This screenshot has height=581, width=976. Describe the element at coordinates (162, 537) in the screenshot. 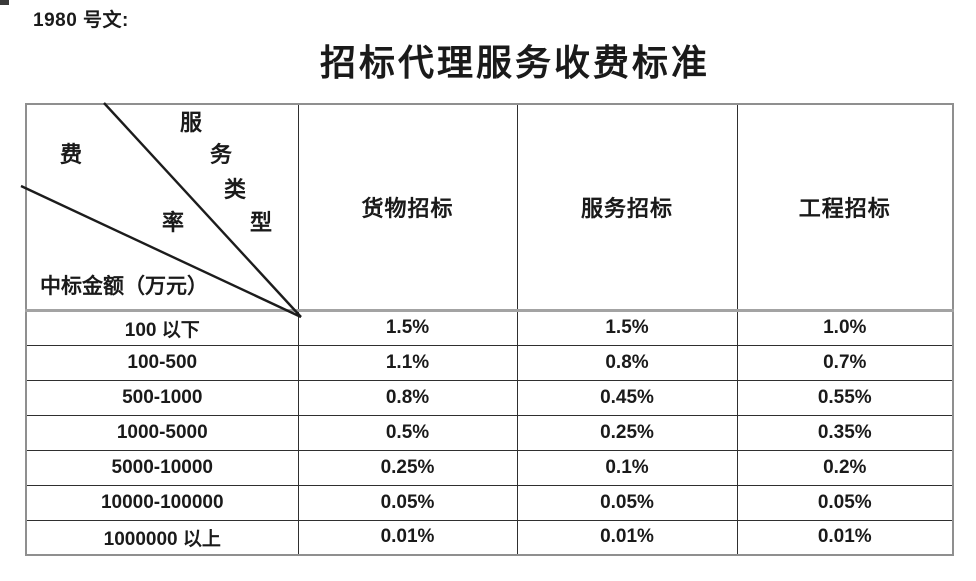

I see `amount-range-cell: 1000000 以上` at that location.